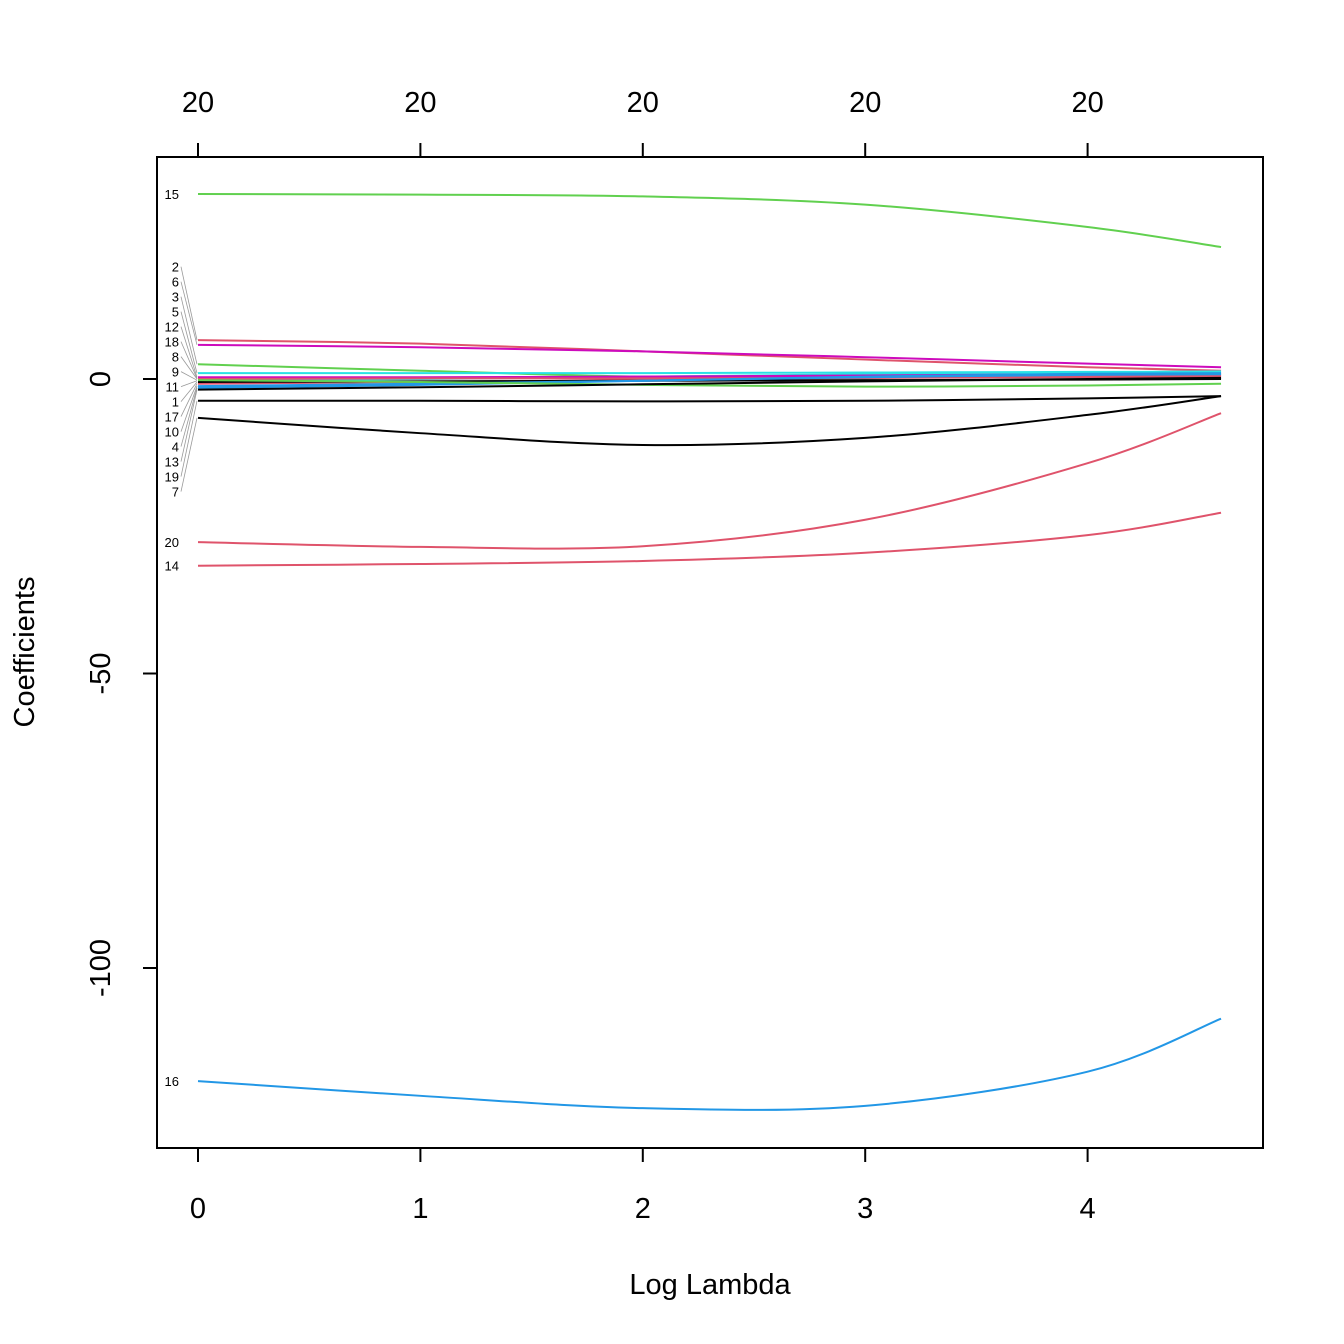 This screenshot has width=1344, height=1344. I want to click on y-tick-label: -50, so click(101, 674).